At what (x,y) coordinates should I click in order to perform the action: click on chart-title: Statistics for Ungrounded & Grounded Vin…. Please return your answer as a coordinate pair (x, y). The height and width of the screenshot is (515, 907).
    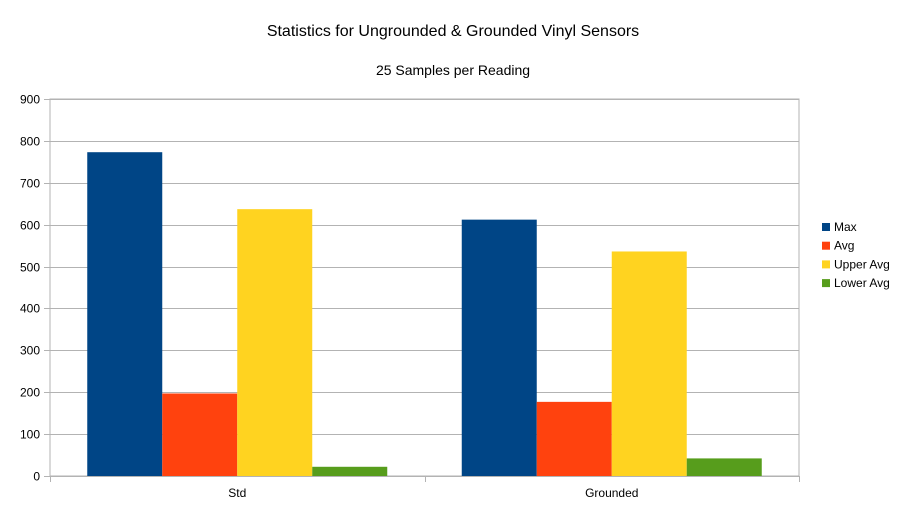
    Looking at the image, I should click on (453, 31).